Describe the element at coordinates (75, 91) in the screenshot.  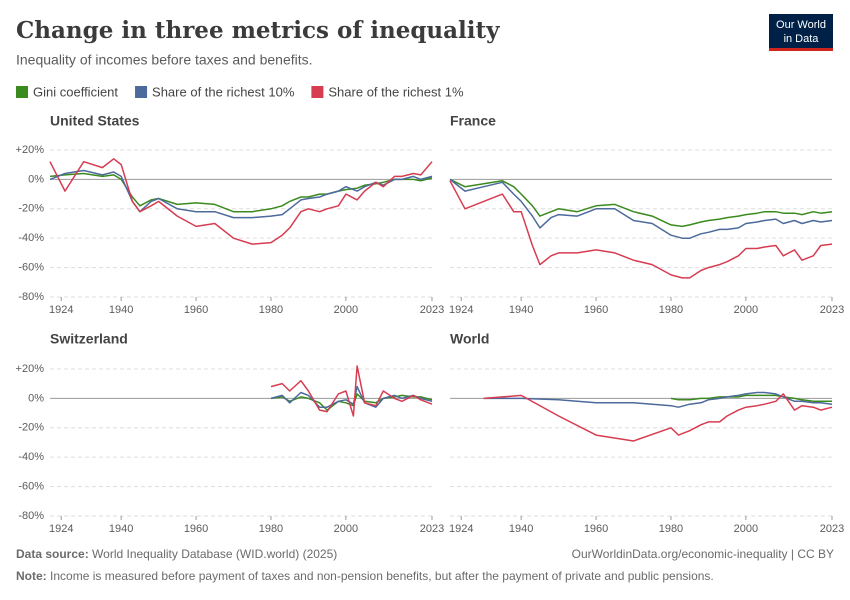
I see `legend-label: Gini coefficient` at that location.